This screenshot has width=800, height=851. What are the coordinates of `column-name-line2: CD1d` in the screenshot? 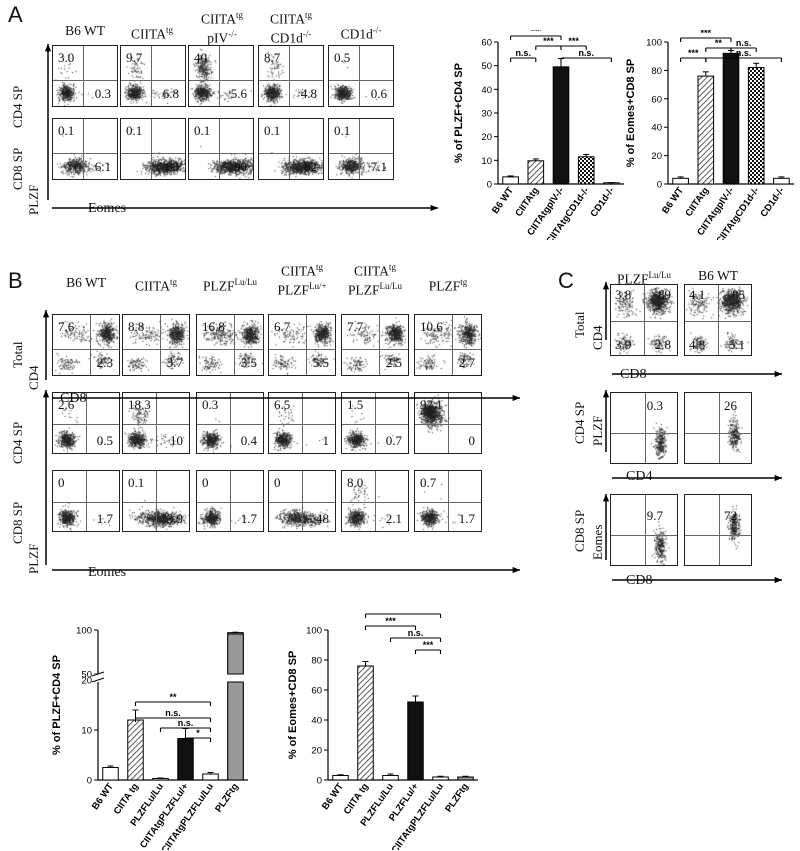 It's located at (286, 37).